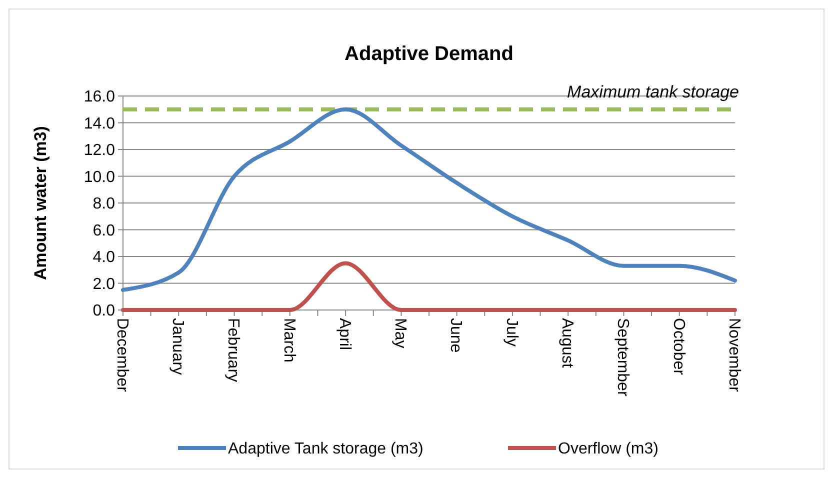 This screenshot has height=478, width=833. What do you see at coordinates (623, 357) in the screenshot?
I see `x-tick-label: September` at bounding box center [623, 357].